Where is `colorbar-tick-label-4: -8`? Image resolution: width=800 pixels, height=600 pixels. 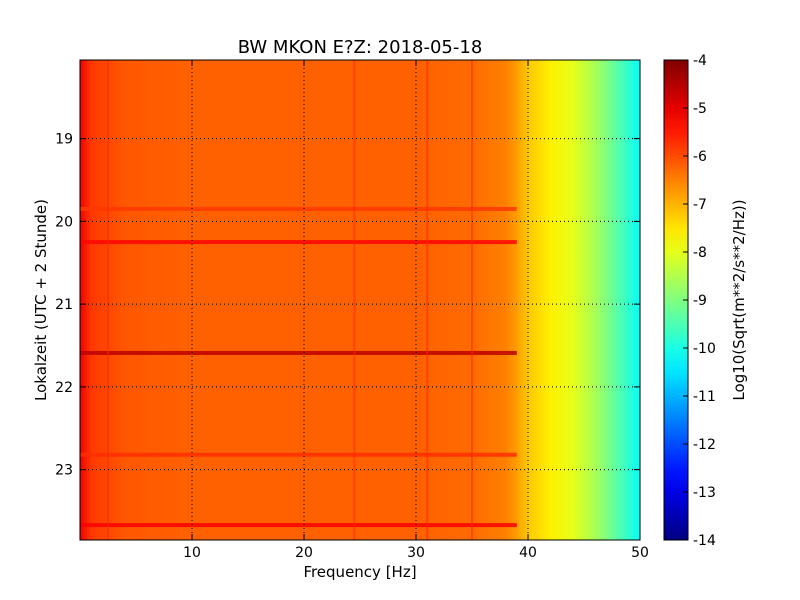
colorbar-tick-label-4: -8 is located at coordinates (700, 253).